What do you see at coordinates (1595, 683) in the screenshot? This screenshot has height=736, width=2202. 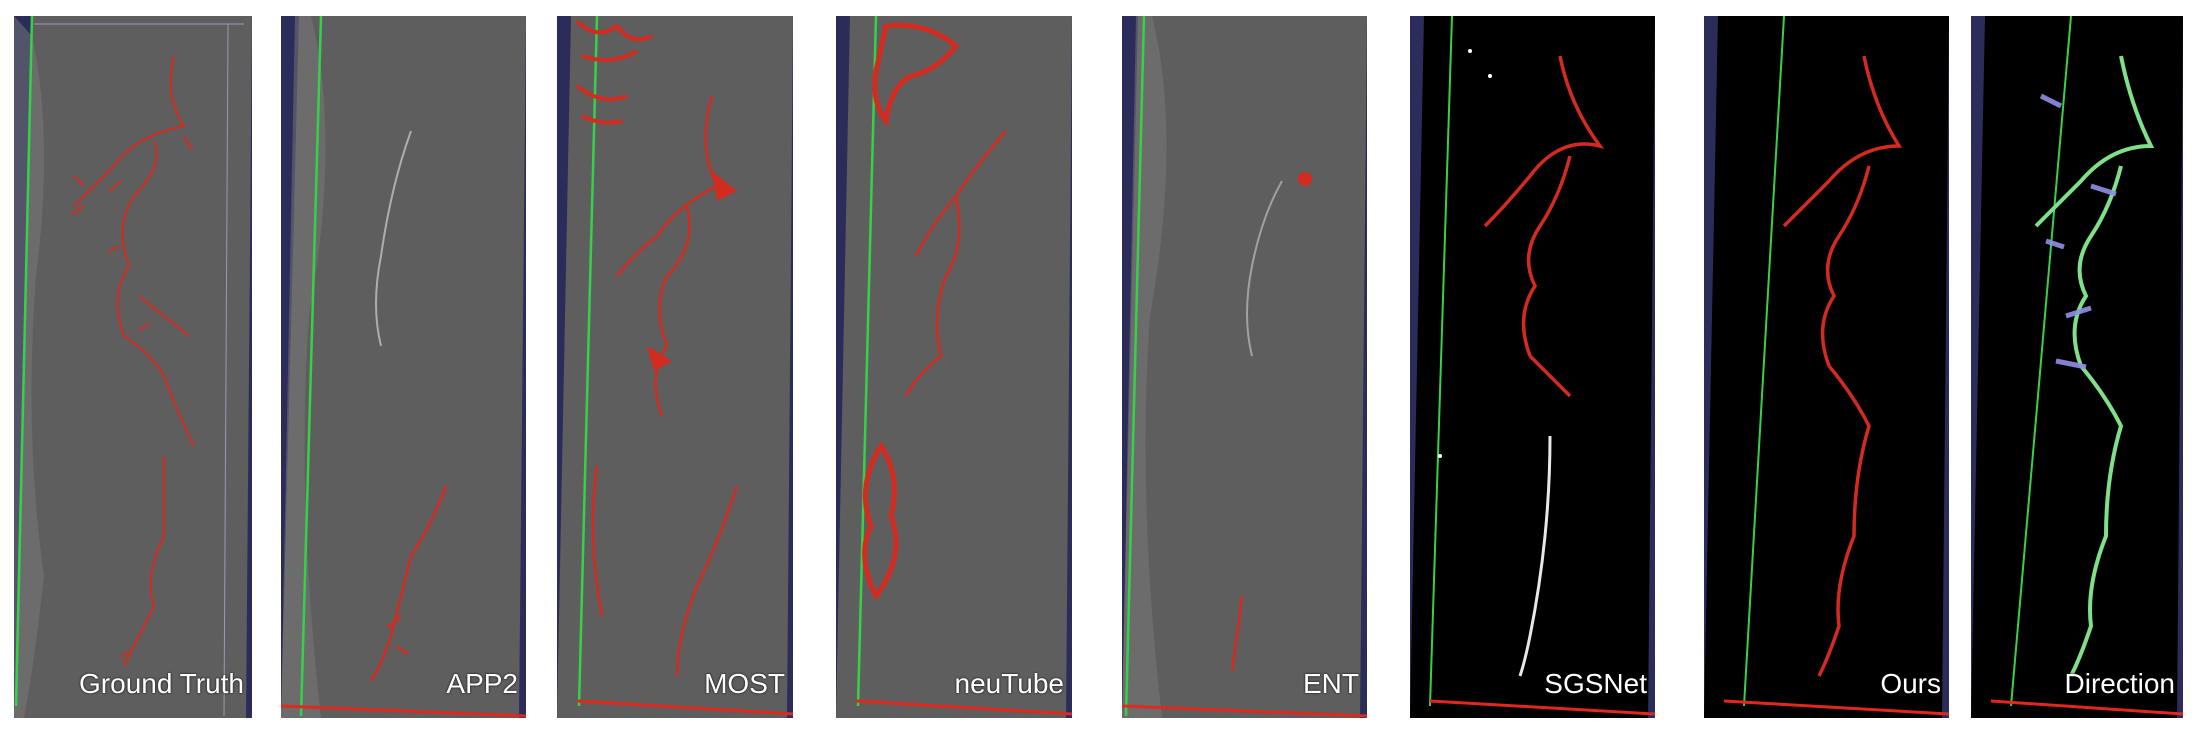 I see `caption-sgsnet: SGSNet` at bounding box center [1595, 683].